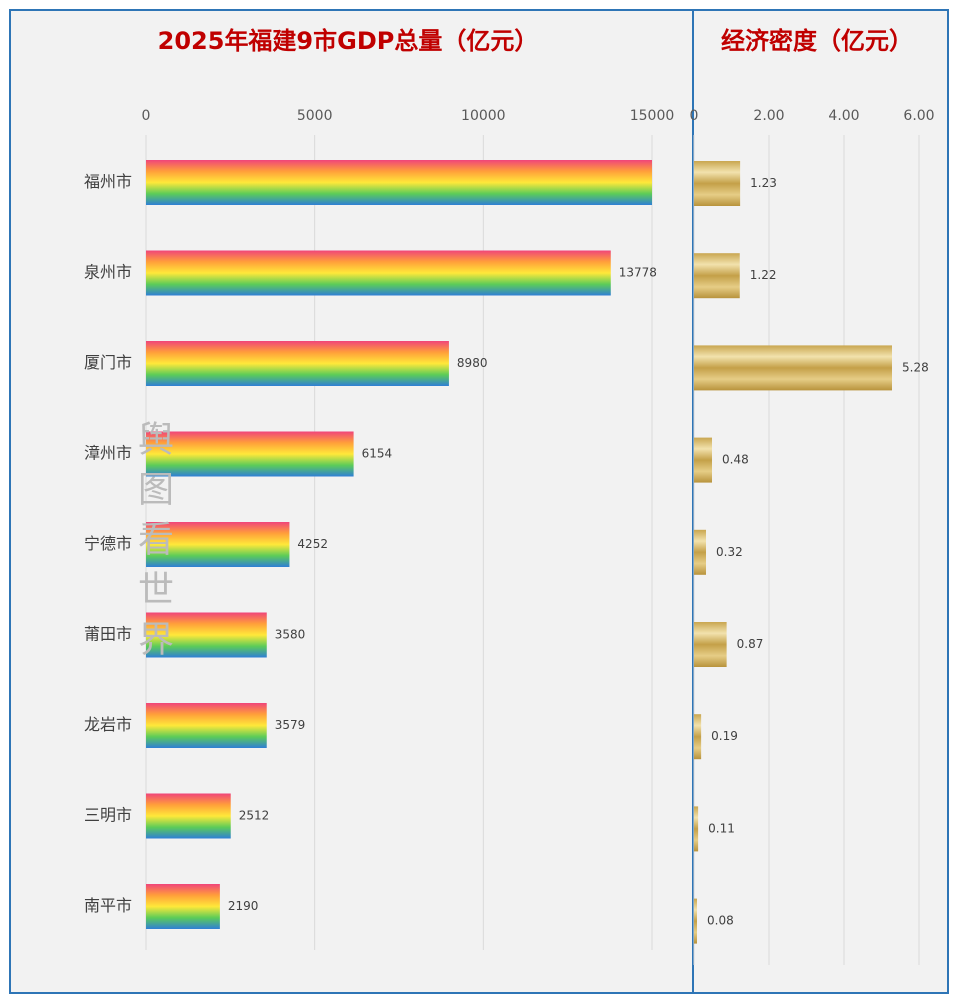 Image resolution: width=960 pixels, height=1001 pixels. What do you see at coordinates (915, 367) in the screenshot?
I see `data-label: 5.28` at bounding box center [915, 367].